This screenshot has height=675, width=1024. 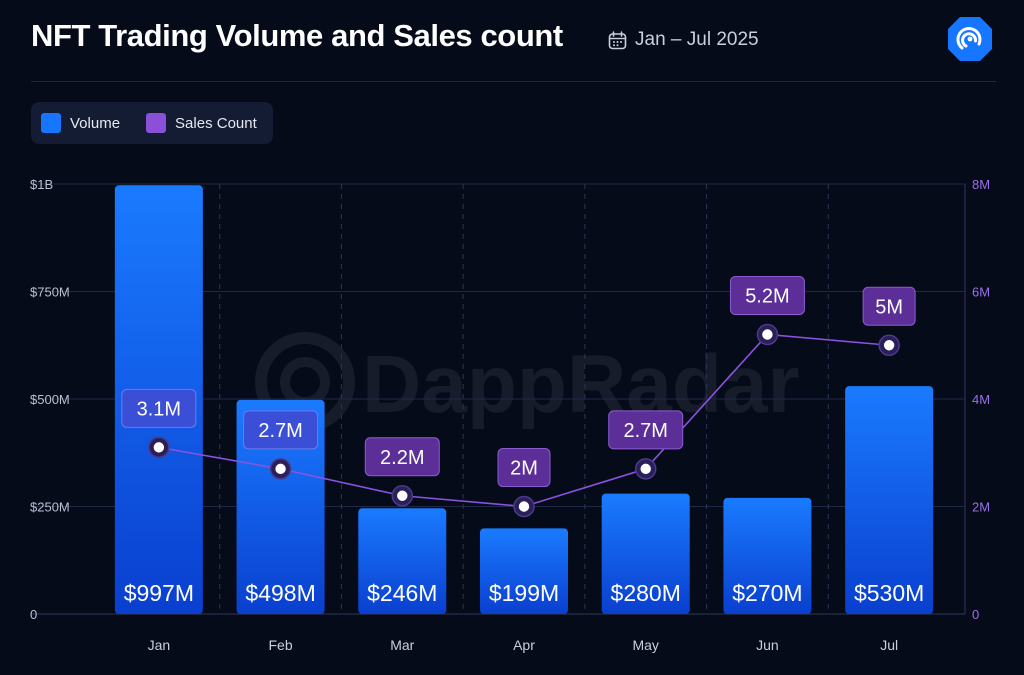 I want to click on bar-volume-mar, so click(x=402, y=561).